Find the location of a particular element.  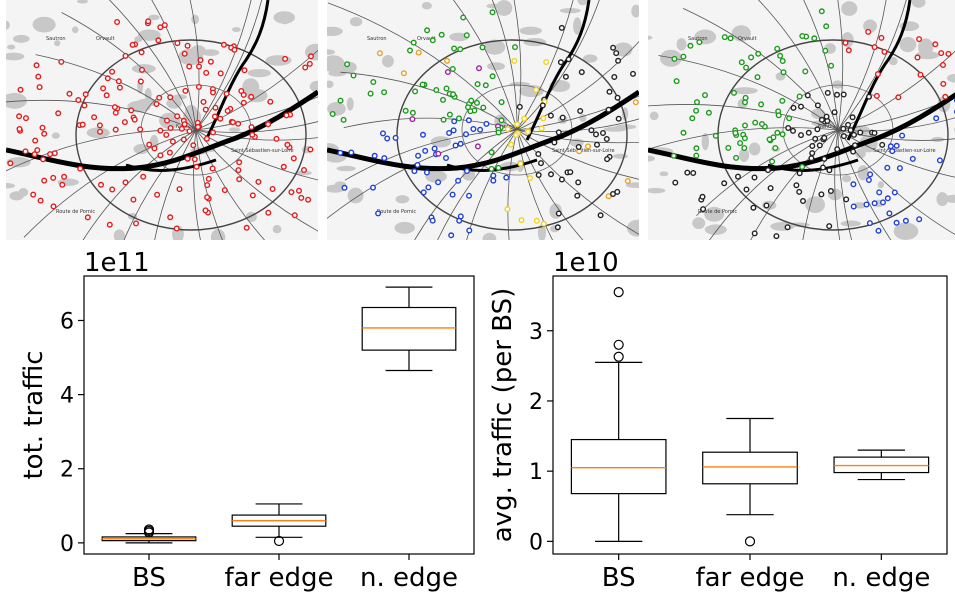

map-background is located at coordinates (483, 120).